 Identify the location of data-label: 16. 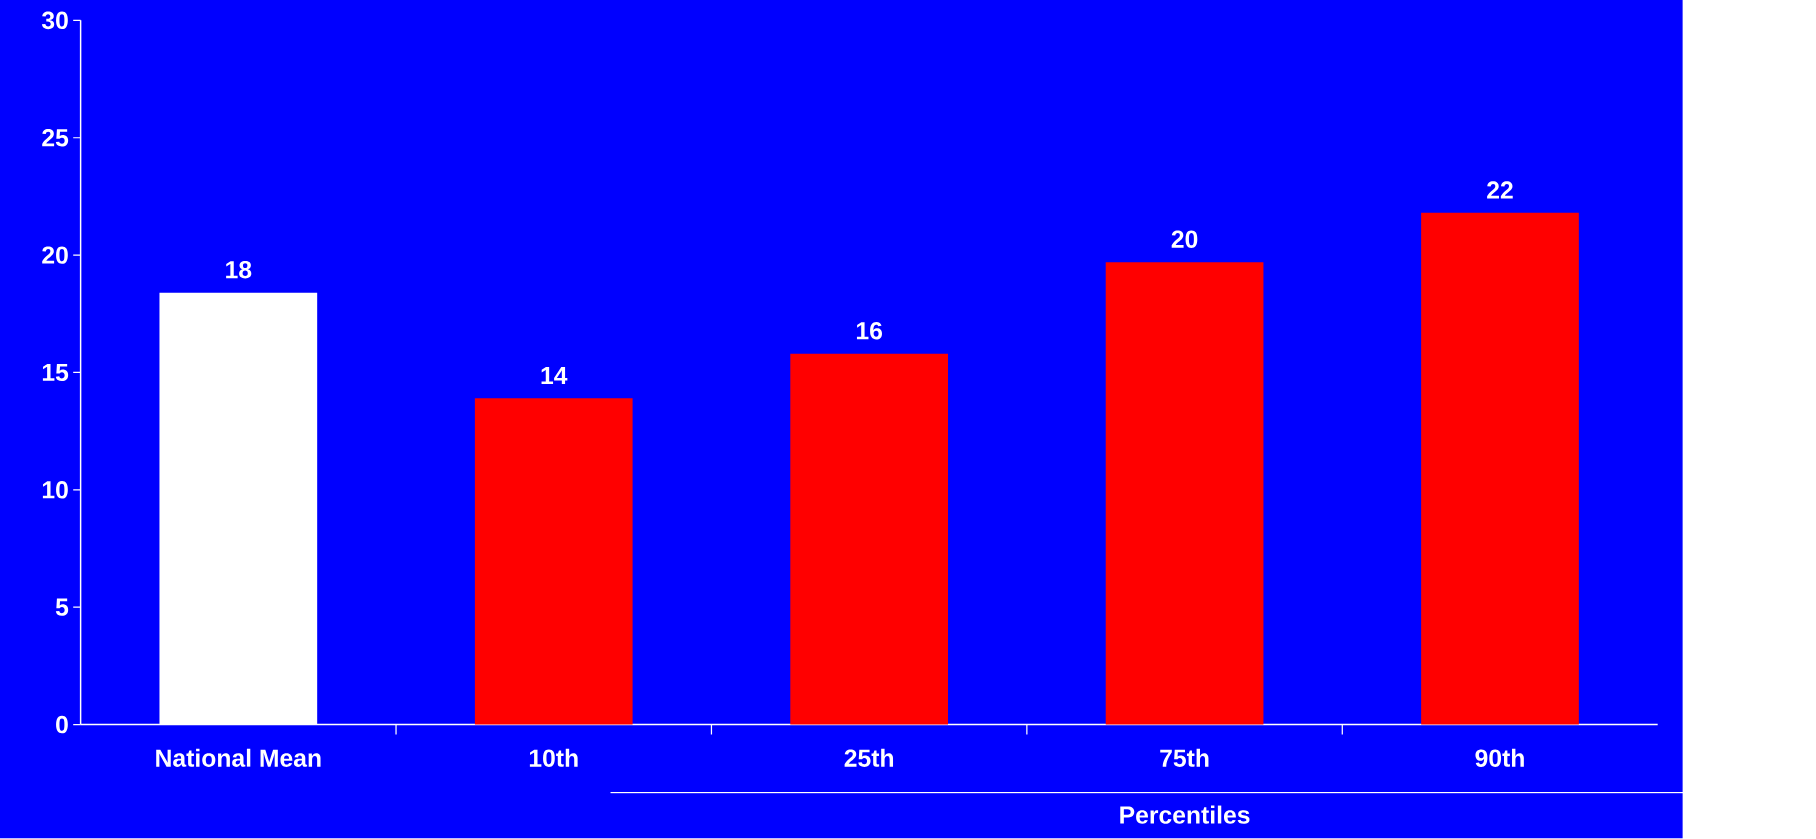
(869, 331).